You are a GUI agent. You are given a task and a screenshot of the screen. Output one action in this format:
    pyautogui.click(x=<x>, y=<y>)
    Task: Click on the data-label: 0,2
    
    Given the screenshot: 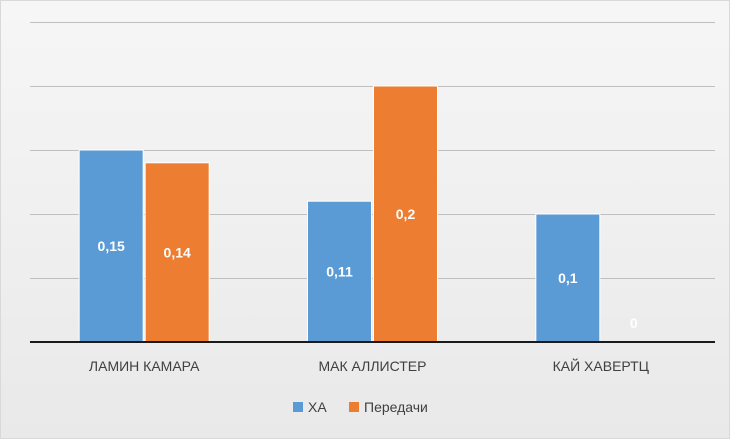 What is the action you would take?
    pyautogui.click(x=406, y=214)
    